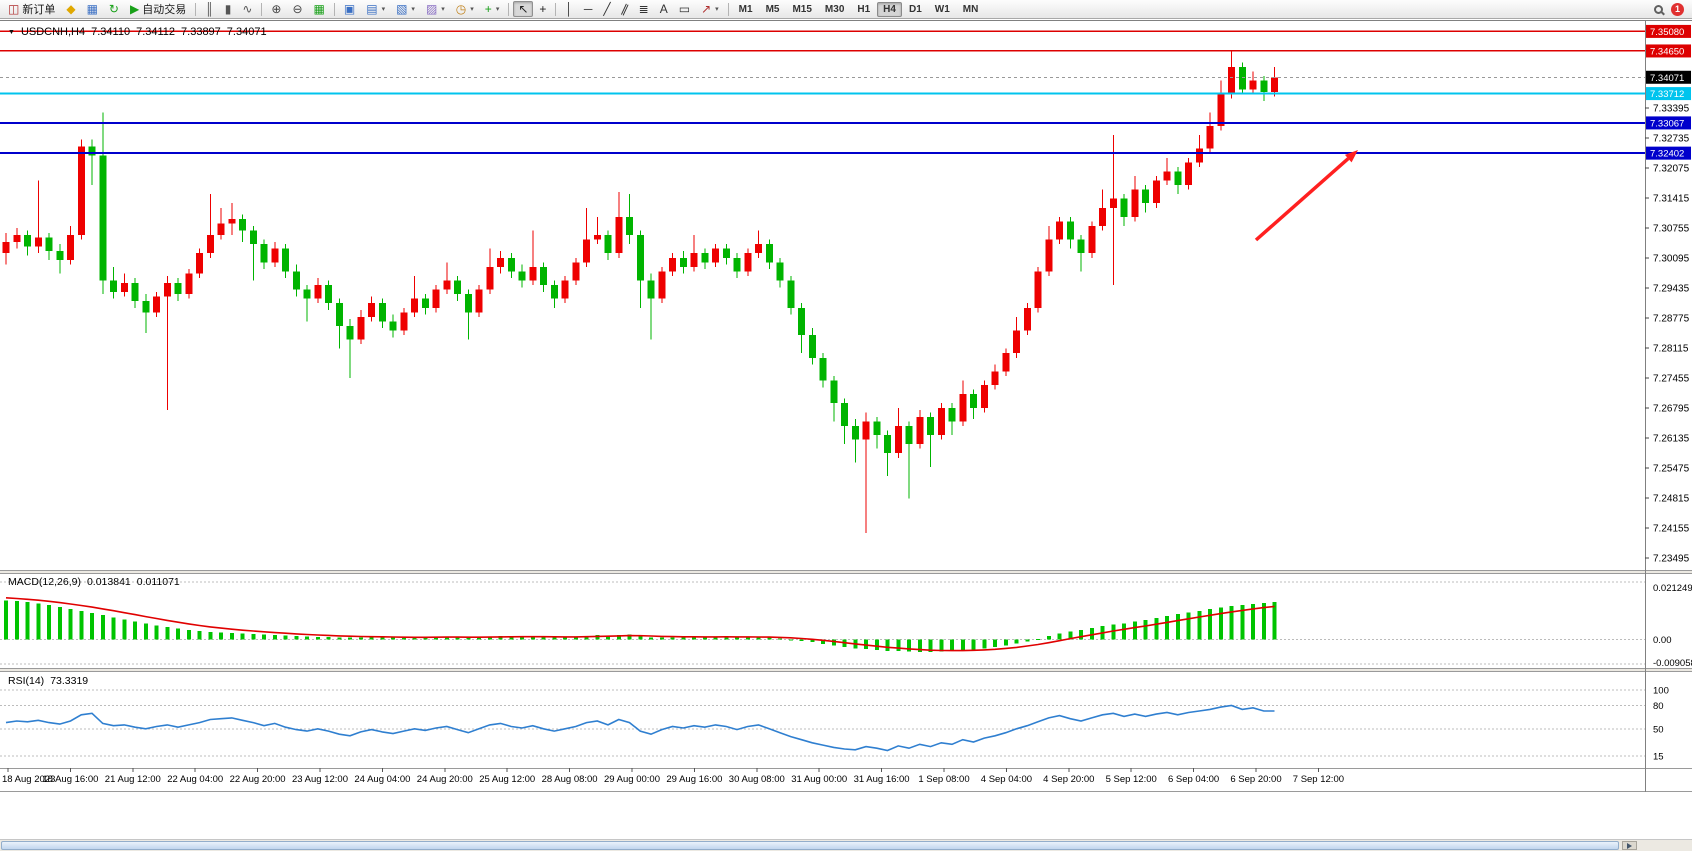  I want to click on channel-button: ∥, so click(625, 9).